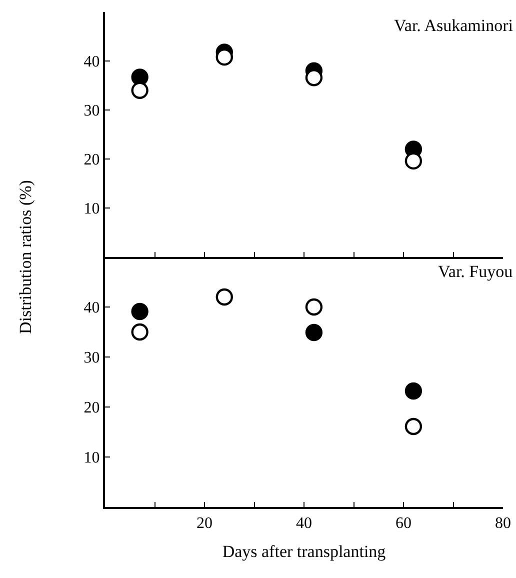 This screenshot has height=578, width=516. I want to click on x-axis-title: Days after transplanting, so click(304, 552).